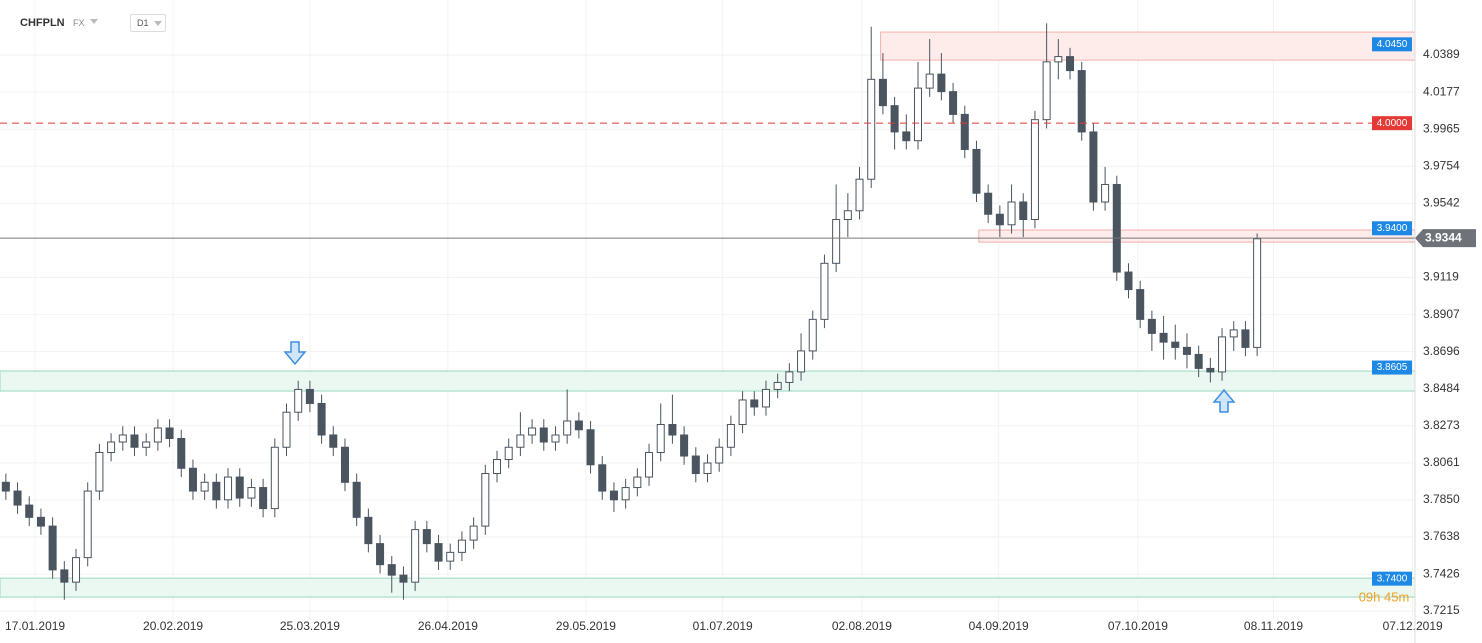  I want to click on y-tick-label: 3.9754, so click(1441, 165).